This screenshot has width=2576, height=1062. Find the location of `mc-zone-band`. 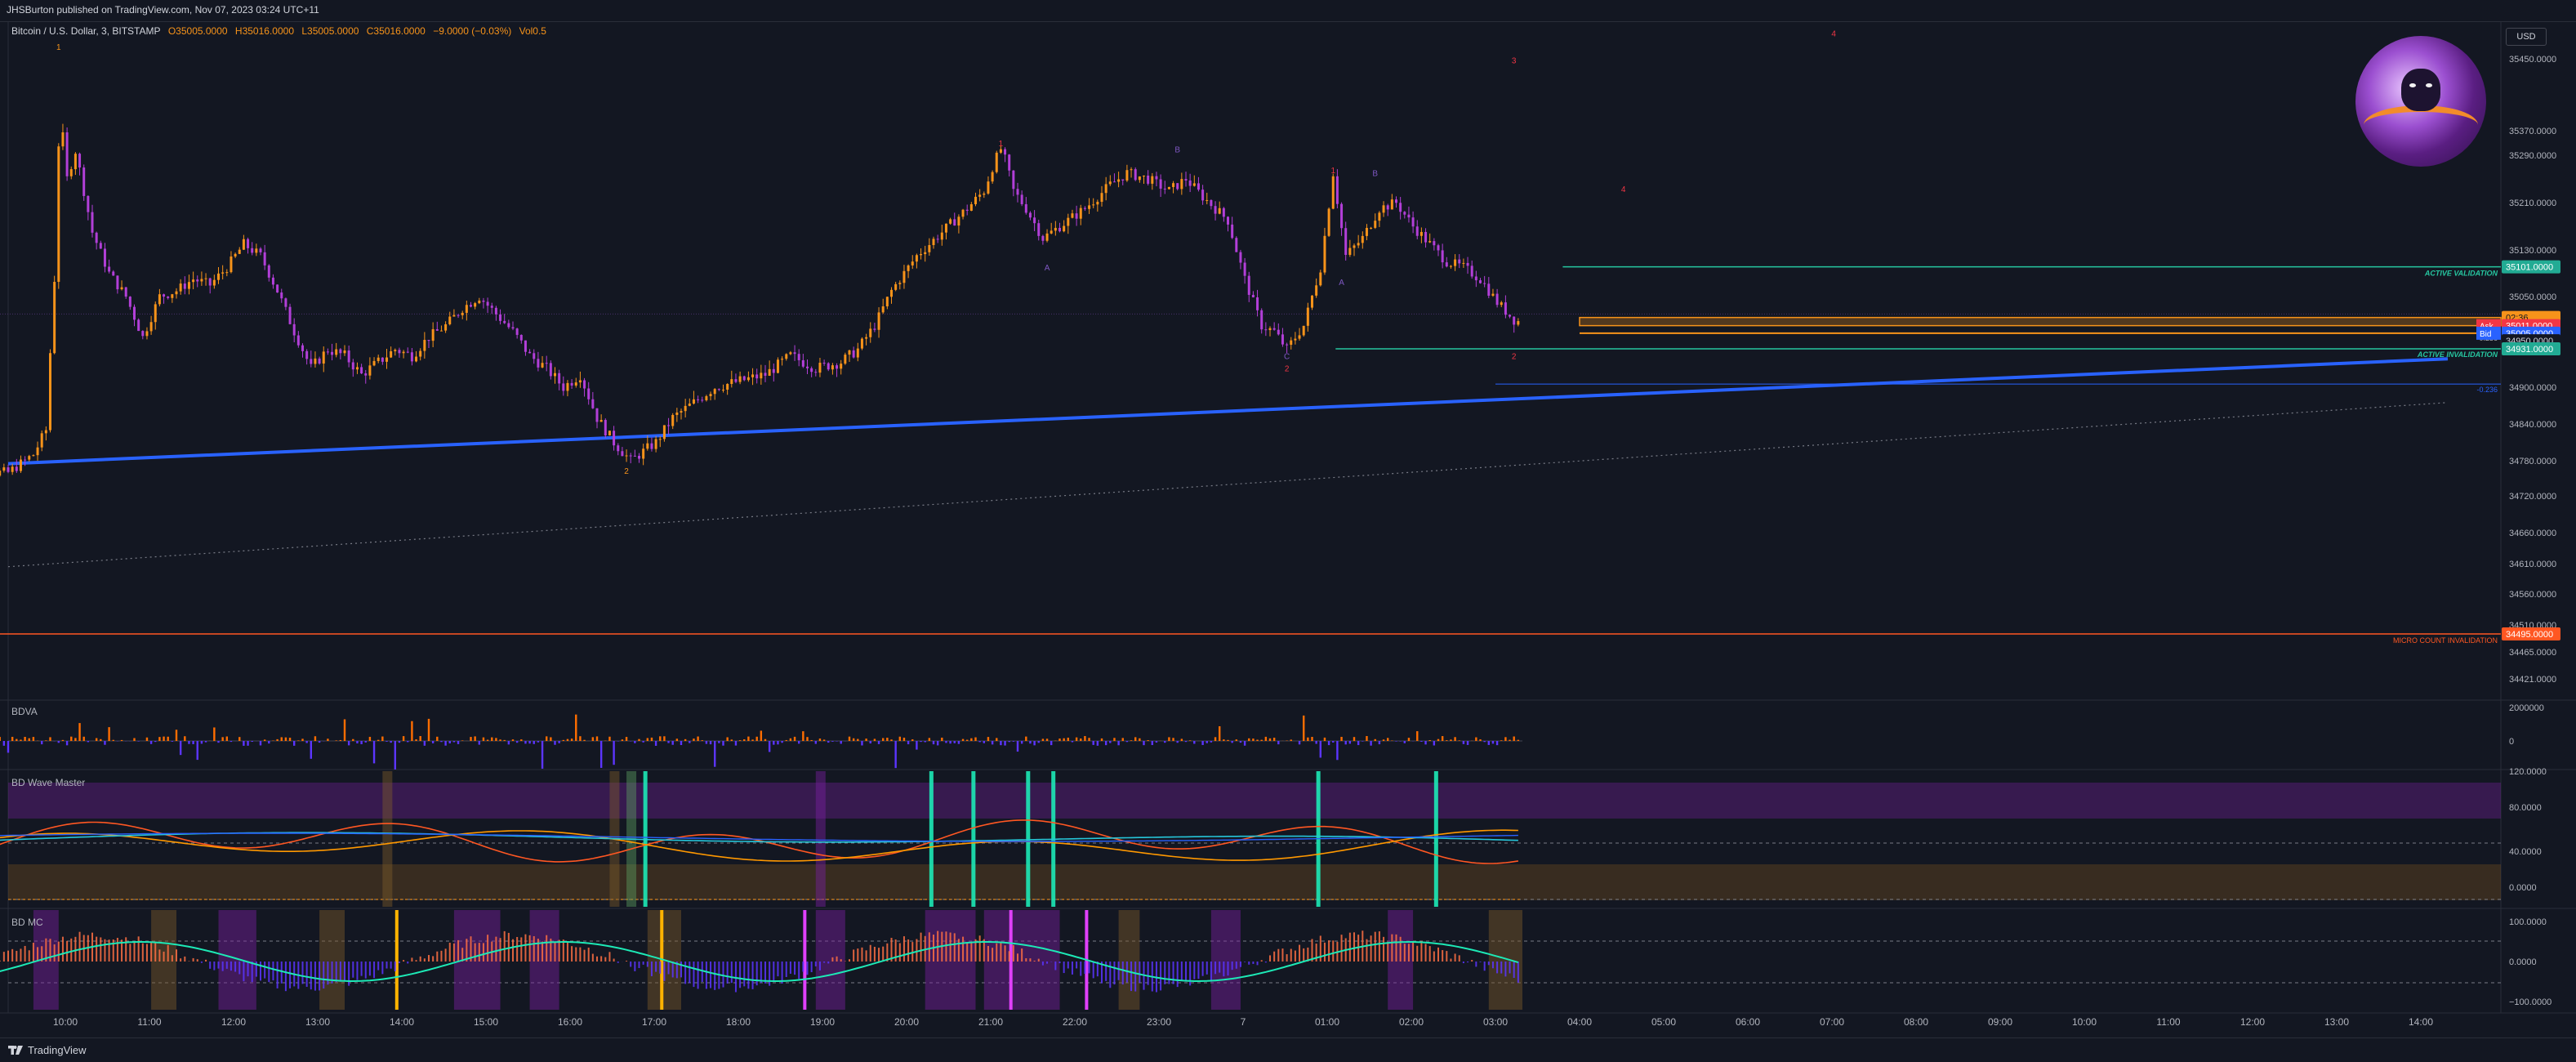

mc-zone-band is located at coordinates (237, 960).